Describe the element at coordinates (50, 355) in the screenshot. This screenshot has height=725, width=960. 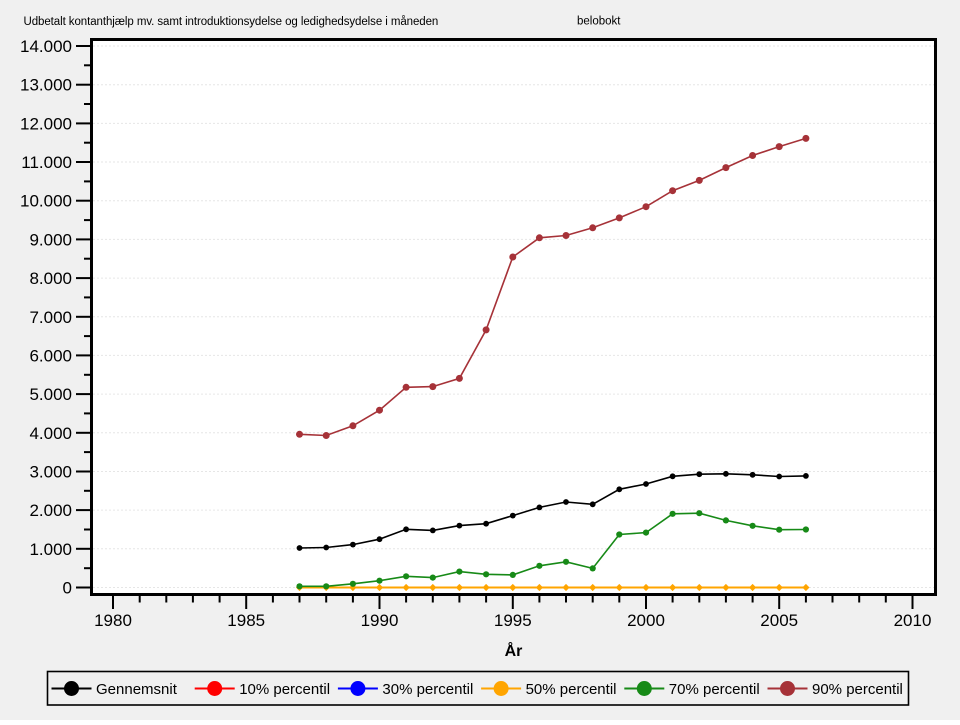
I see `svg-text: 6.000` at that location.